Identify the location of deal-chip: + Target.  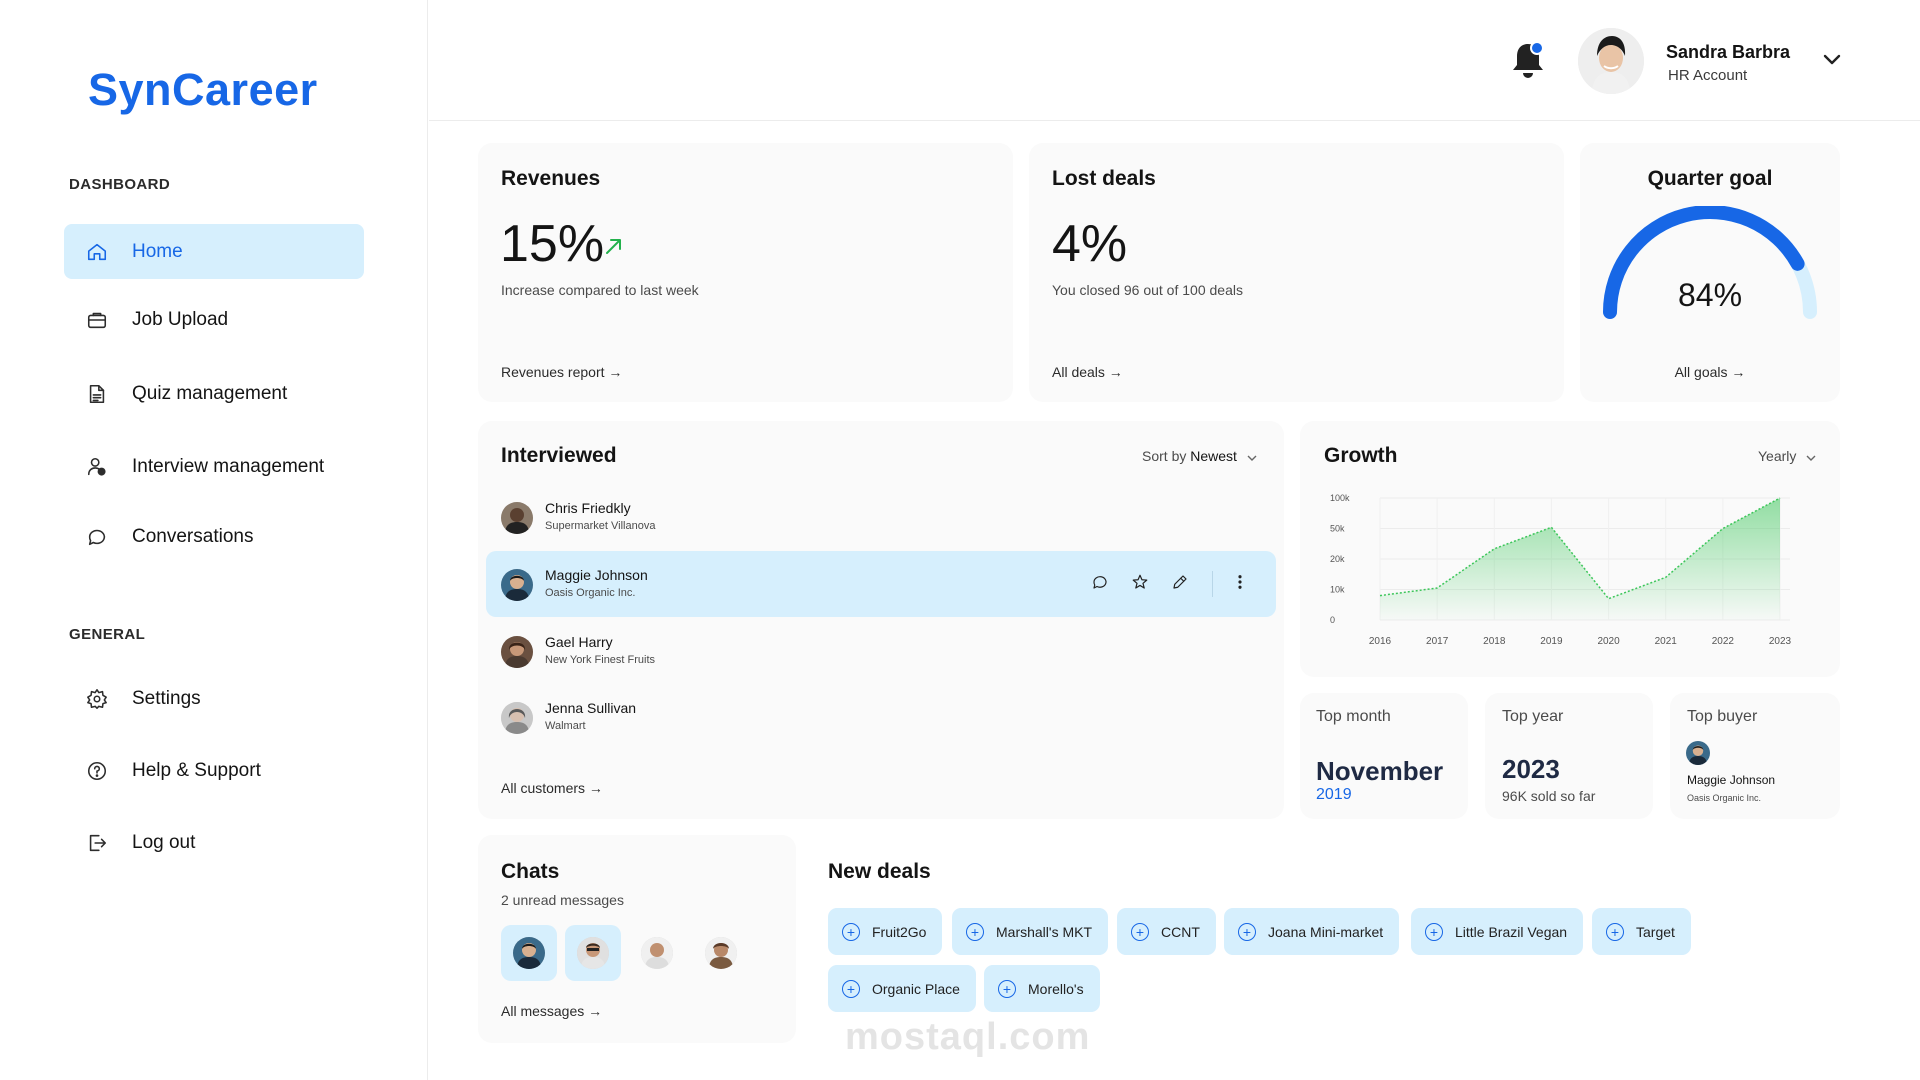
(1641, 931).